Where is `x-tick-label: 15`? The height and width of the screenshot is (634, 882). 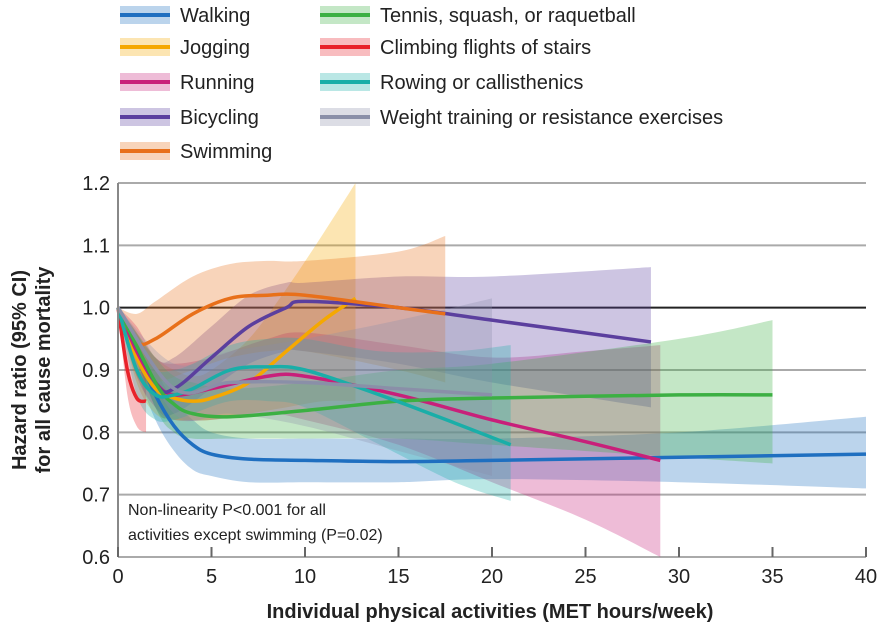 x-tick-label: 15 is located at coordinates (398, 577).